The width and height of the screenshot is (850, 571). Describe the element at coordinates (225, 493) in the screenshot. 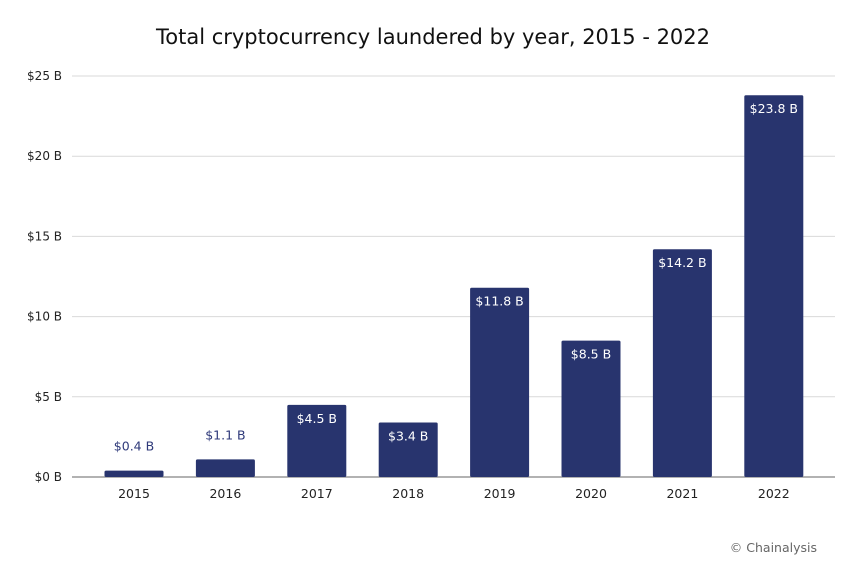

I see `x-tick-label: 2016` at that location.